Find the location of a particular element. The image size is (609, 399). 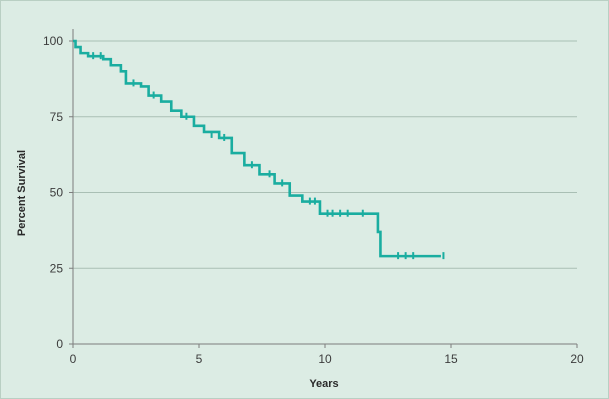

x-tick-label-20: 20 is located at coordinates (577, 359).